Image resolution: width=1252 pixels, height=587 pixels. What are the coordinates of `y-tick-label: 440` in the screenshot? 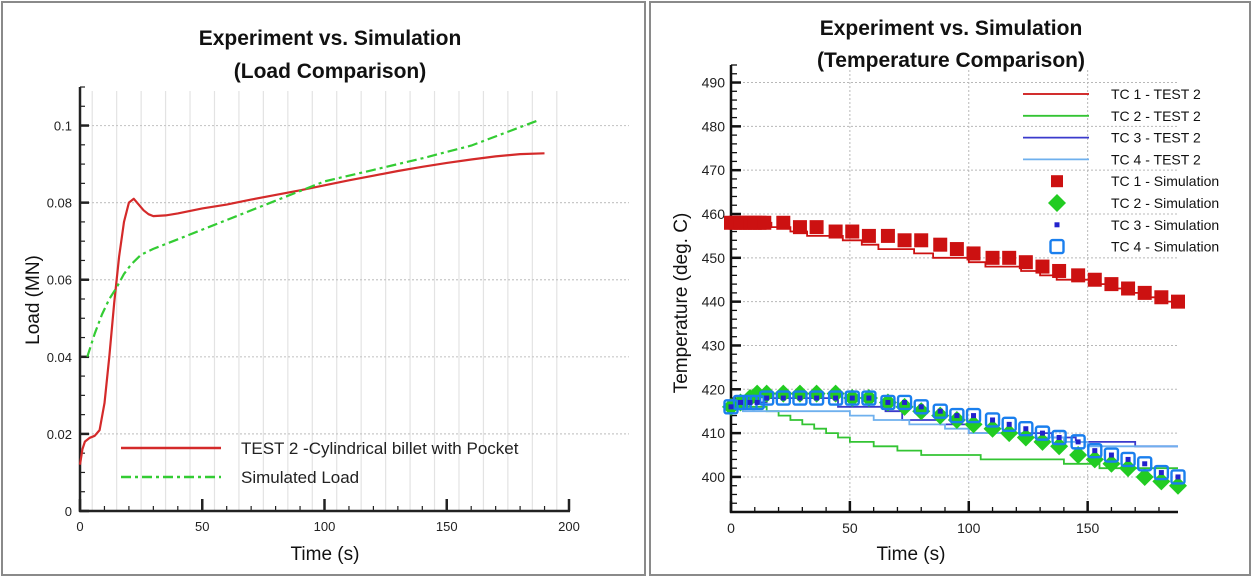 It's located at (714, 302).